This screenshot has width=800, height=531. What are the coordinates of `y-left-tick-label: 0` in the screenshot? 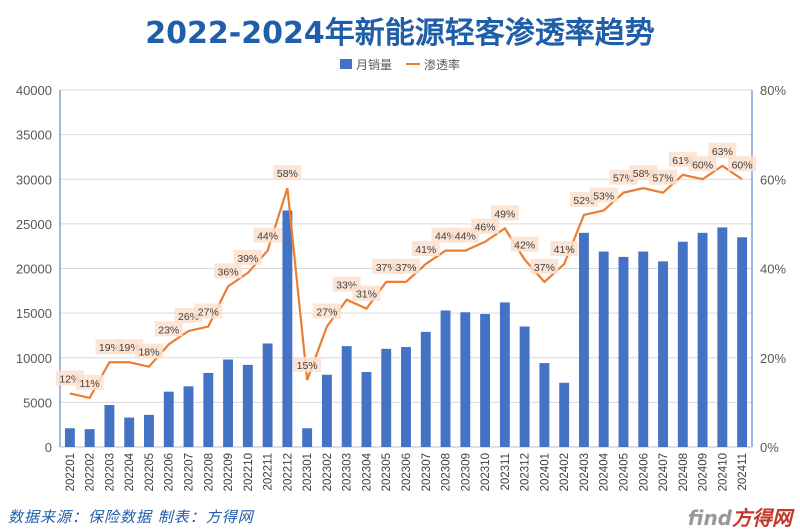 It's located at (48, 447).